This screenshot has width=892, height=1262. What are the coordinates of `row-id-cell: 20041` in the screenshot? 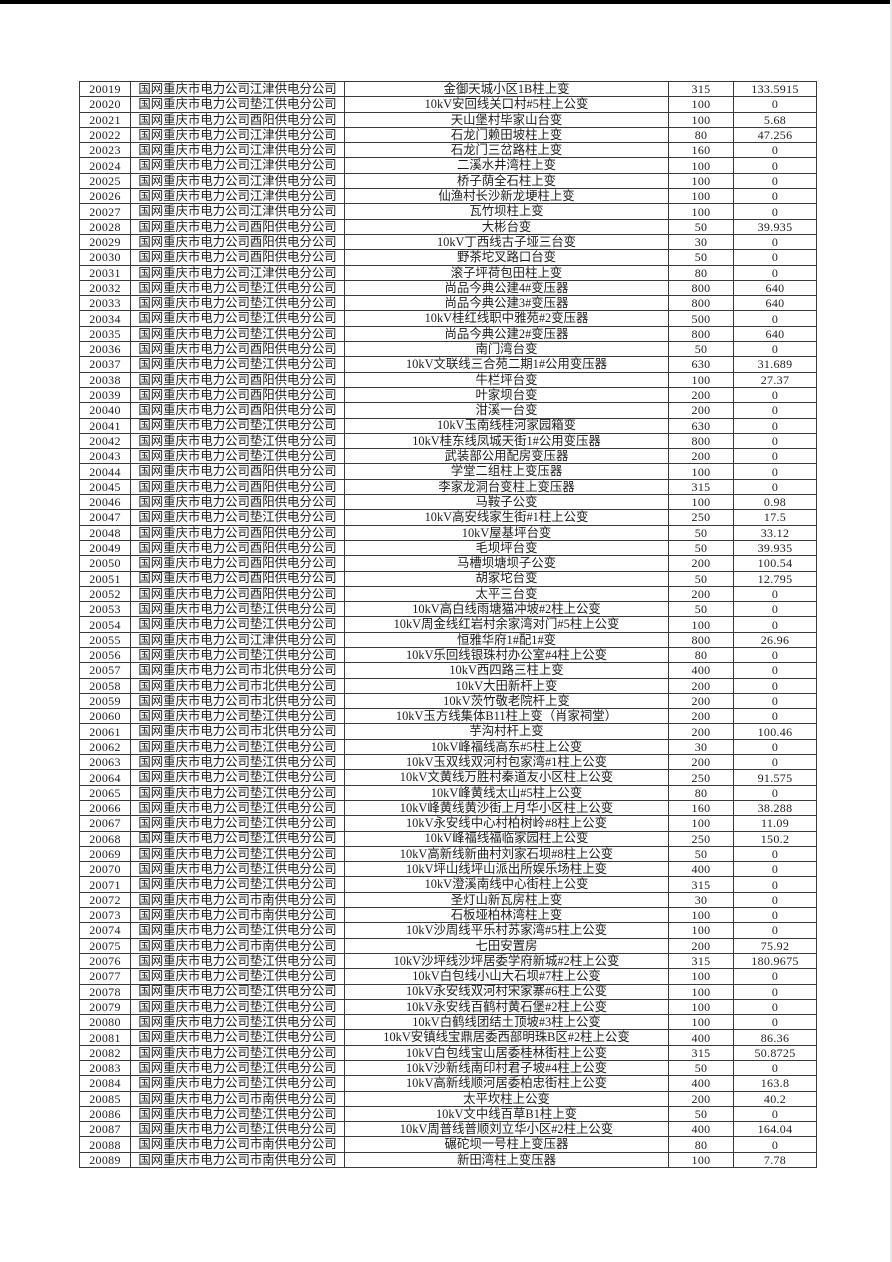 It's located at (105, 425).